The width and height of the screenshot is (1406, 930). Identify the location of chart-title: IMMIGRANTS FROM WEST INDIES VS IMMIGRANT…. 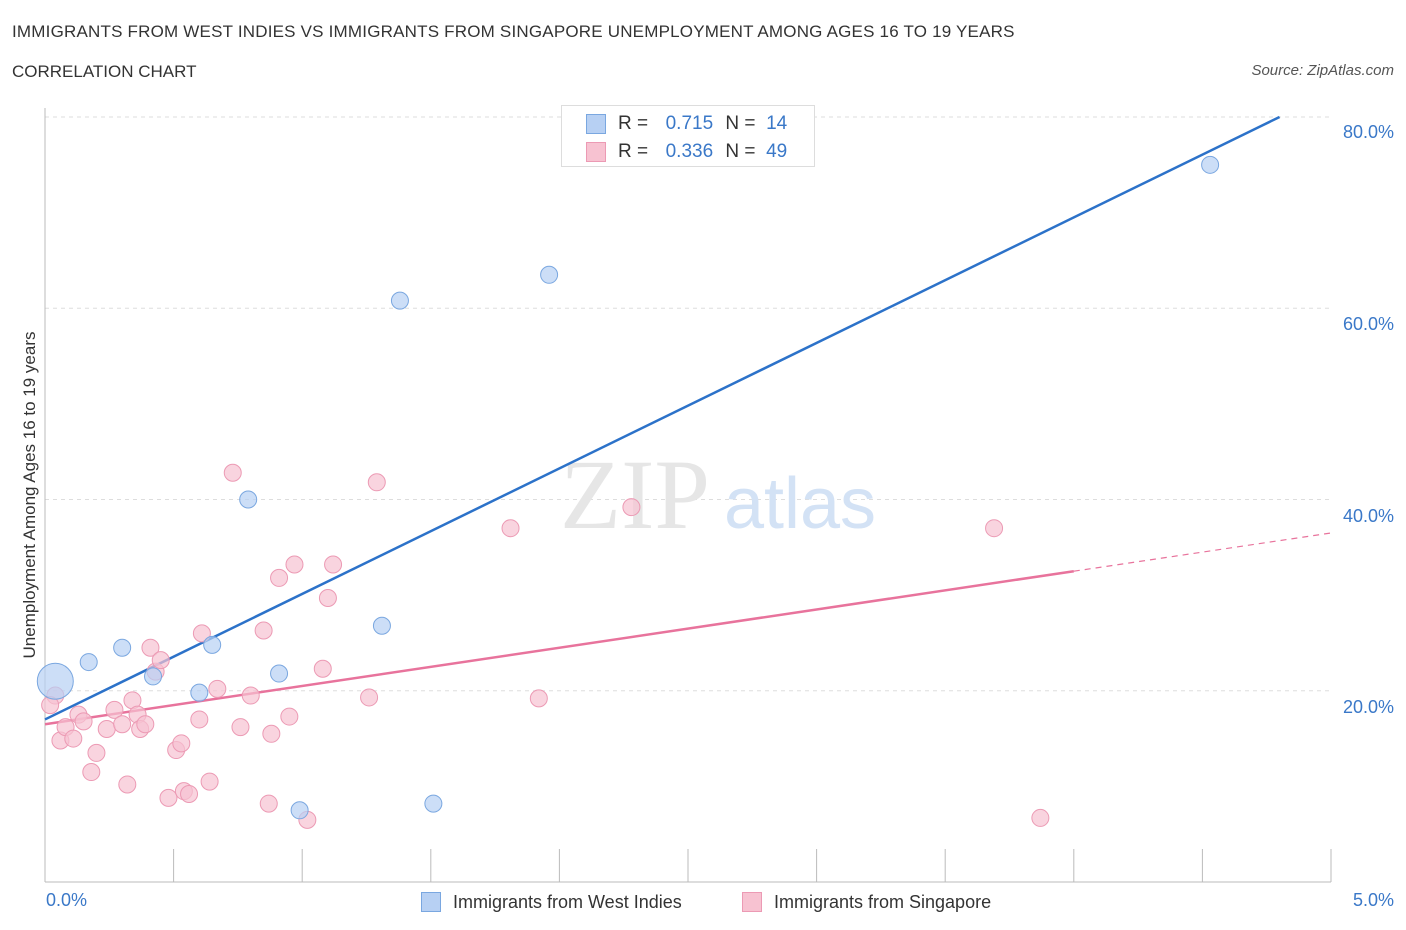
(513, 31).